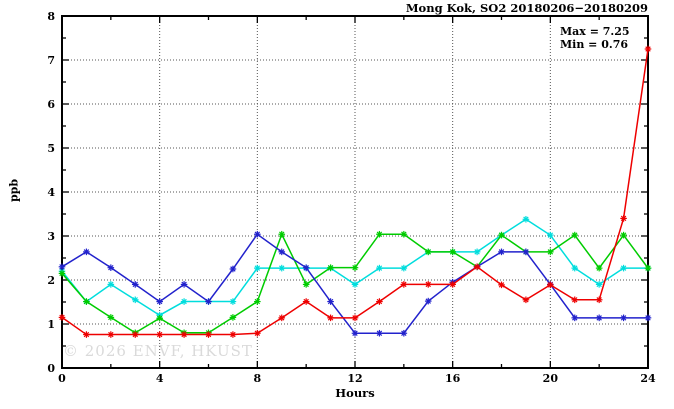 The width and height of the screenshot is (674, 409). I want to click on y-tick-label: 3, so click(51, 236).